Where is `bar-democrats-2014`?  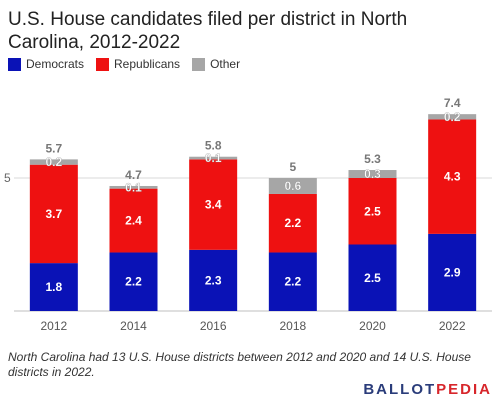 bar-democrats-2014 is located at coordinates (133, 281).